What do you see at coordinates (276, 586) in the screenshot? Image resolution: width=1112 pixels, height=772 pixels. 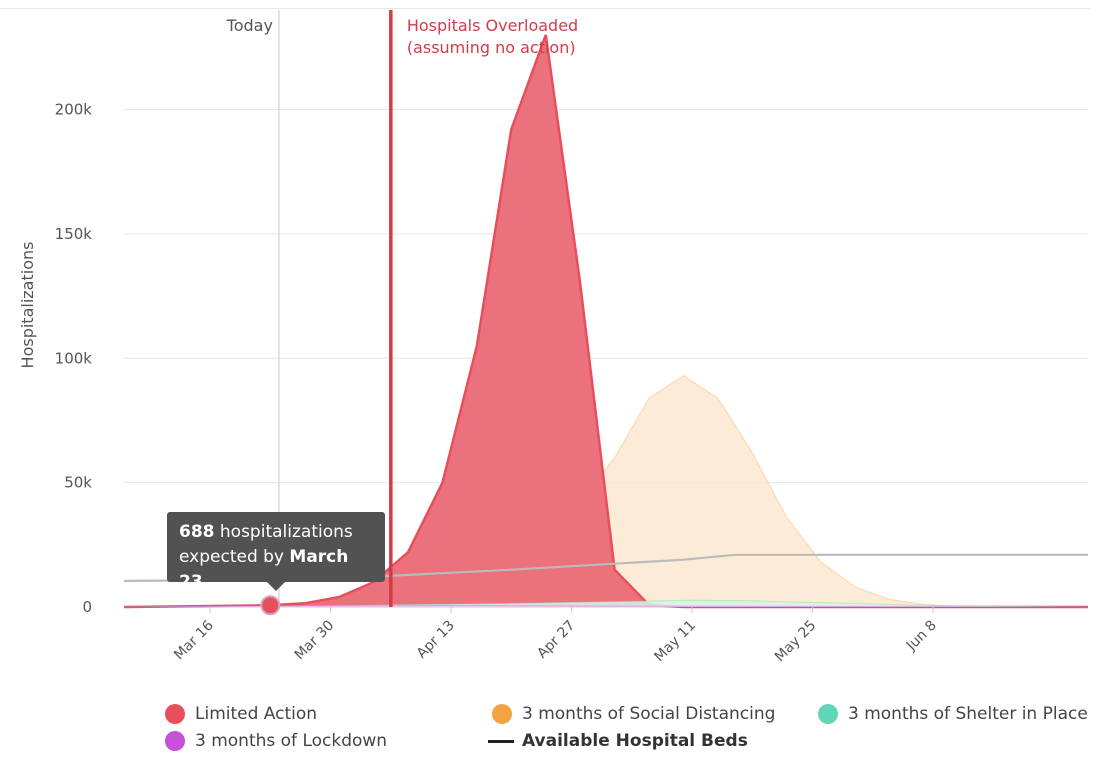 I see `tooltip-arrow` at bounding box center [276, 586].